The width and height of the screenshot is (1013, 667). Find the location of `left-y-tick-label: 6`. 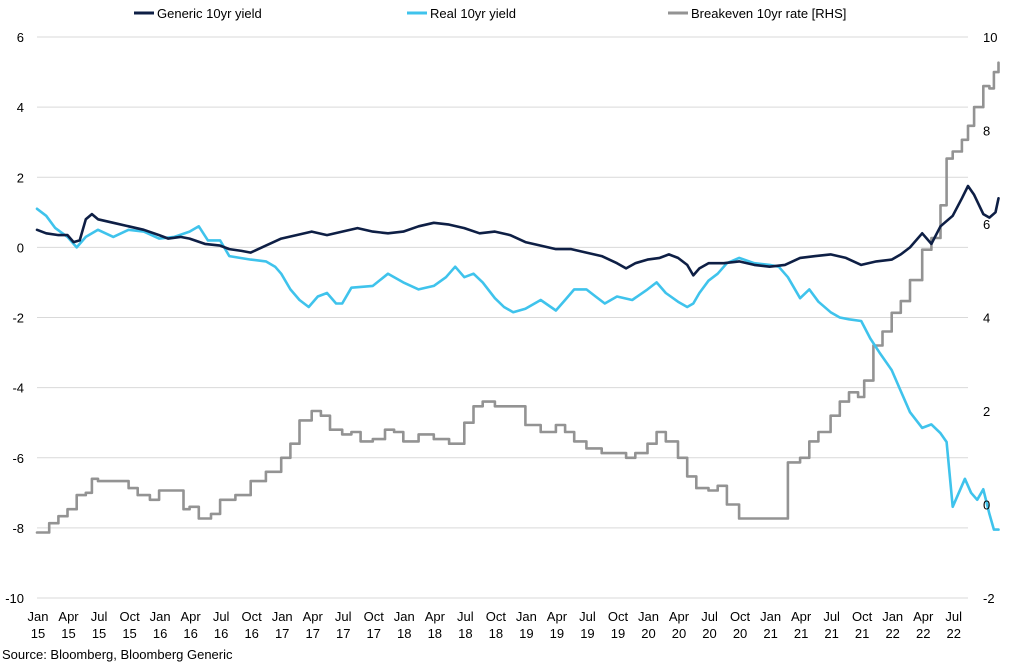

left-y-tick-label: 6 is located at coordinates (20, 37).